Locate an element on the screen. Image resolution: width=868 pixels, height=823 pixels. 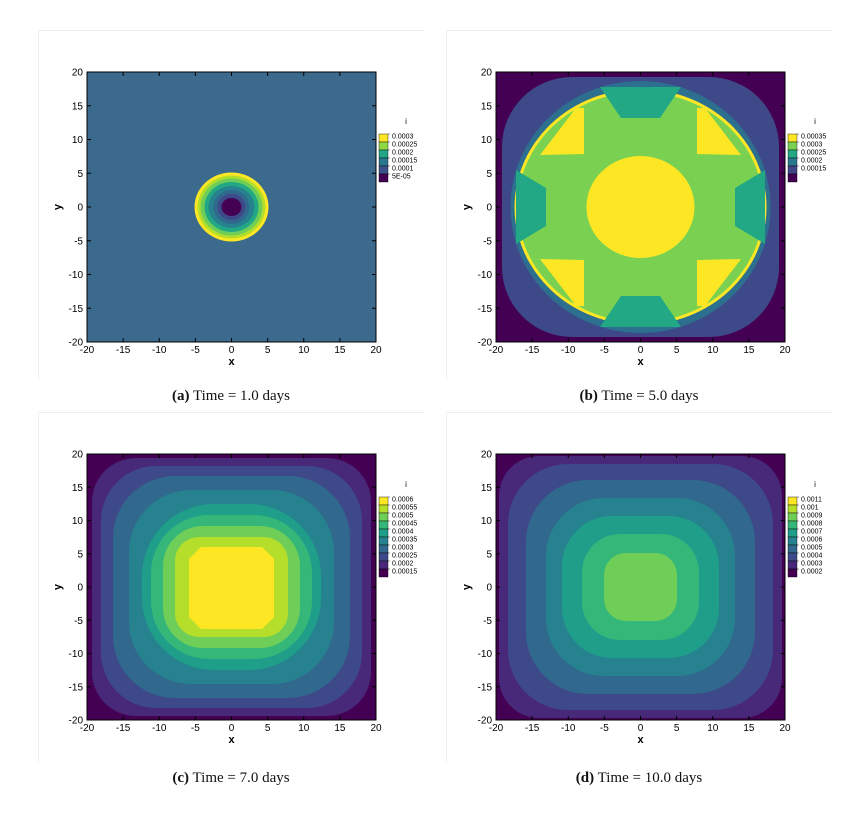
legend-level-label: 0.0011 is located at coordinates (811, 500).